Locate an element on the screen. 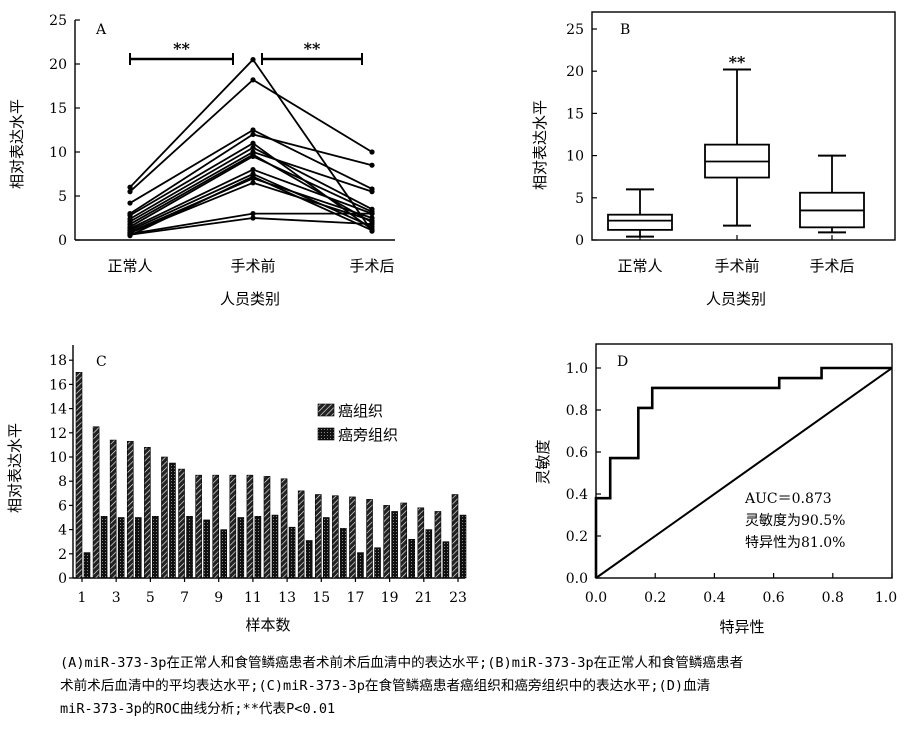 This screenshot has height=730, width=908. panel-a-significance: ** is located at coordinates (312, 48).